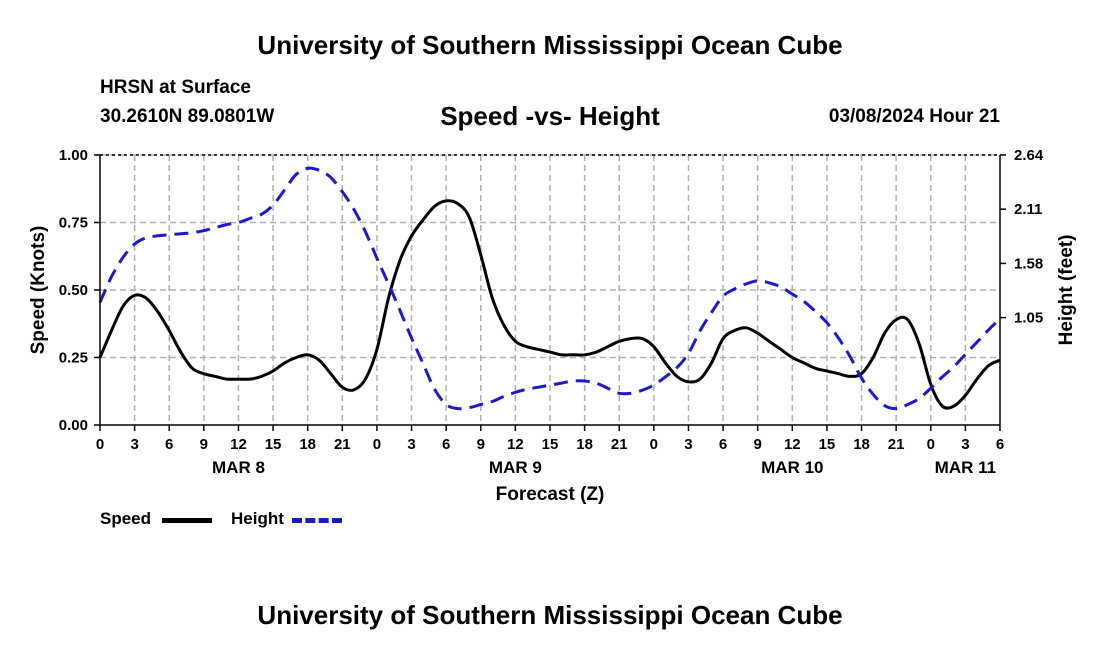 This screenshot has width=1100, height=650. I want to click on station-coordinates: 30.2610N 89.0801W, so click(187, 116).